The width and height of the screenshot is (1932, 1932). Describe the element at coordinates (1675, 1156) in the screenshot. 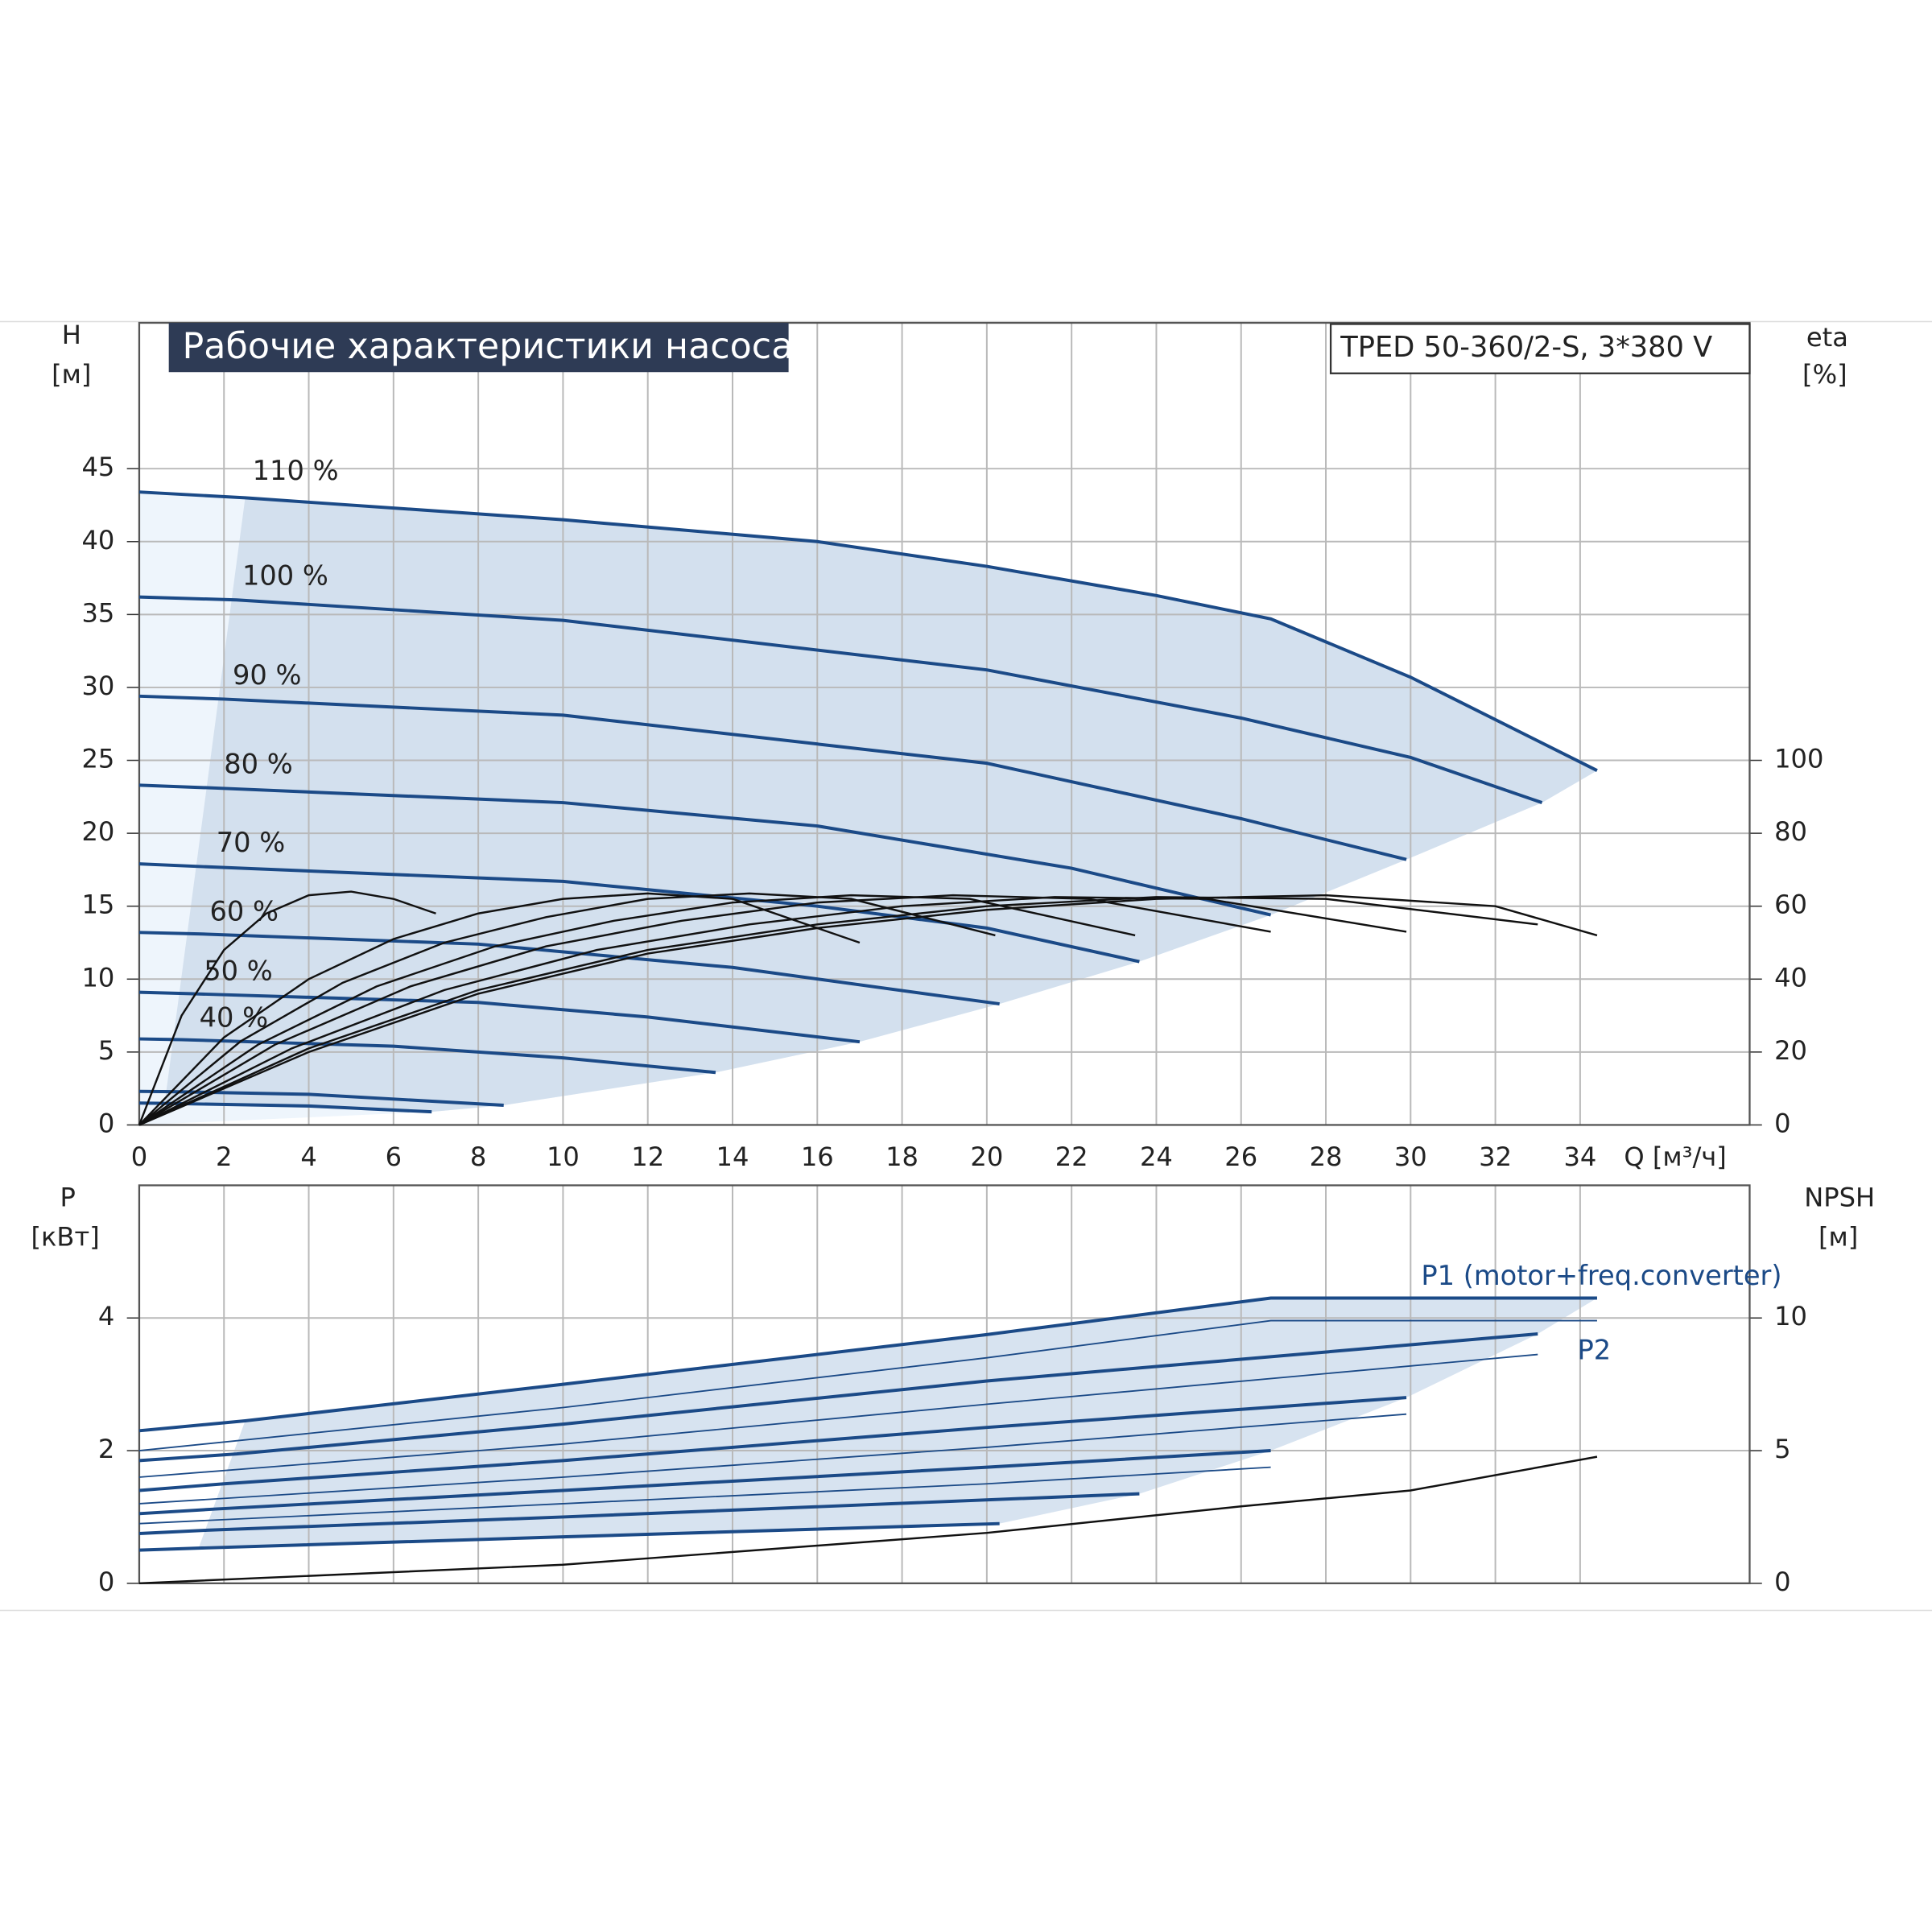

I see `x-axis-label: Q [м³/ч]` at that location.